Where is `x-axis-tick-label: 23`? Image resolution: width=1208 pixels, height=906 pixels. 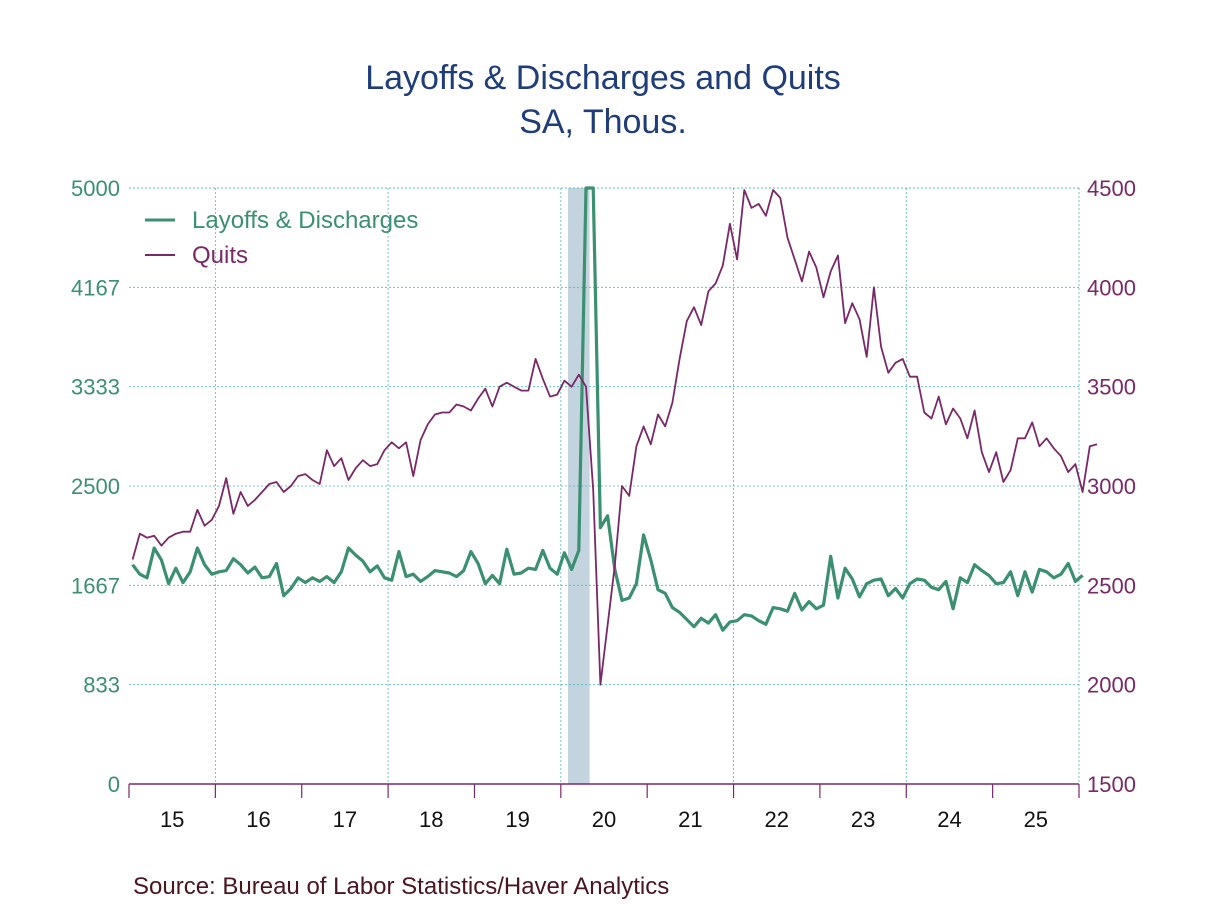 x-axis-tick-label: 23 is located at coordinates (863, 819).